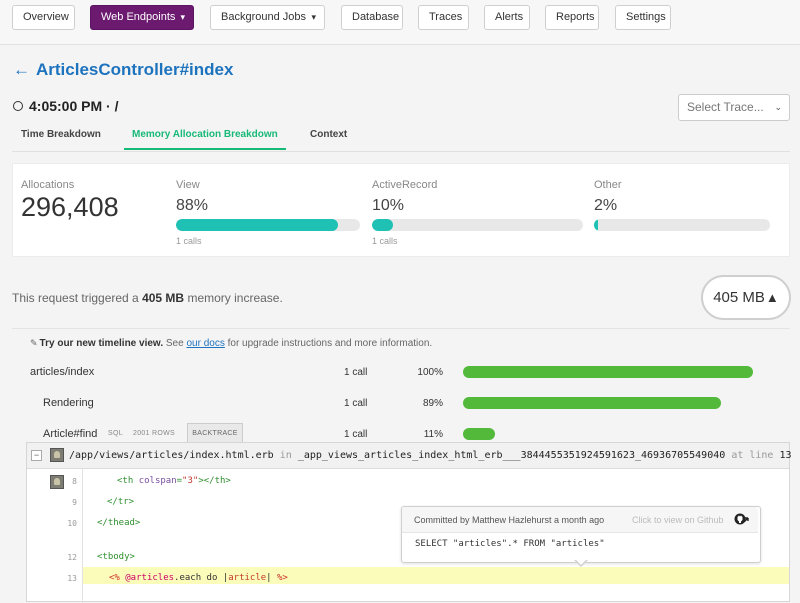 The height and width of the screenshot is (603, 800). What do you see at coordinates (198, 578) in the screenshot?
I see `code-line-13: <% @articles.each do |article| %>` at bounding box center [198, 578].